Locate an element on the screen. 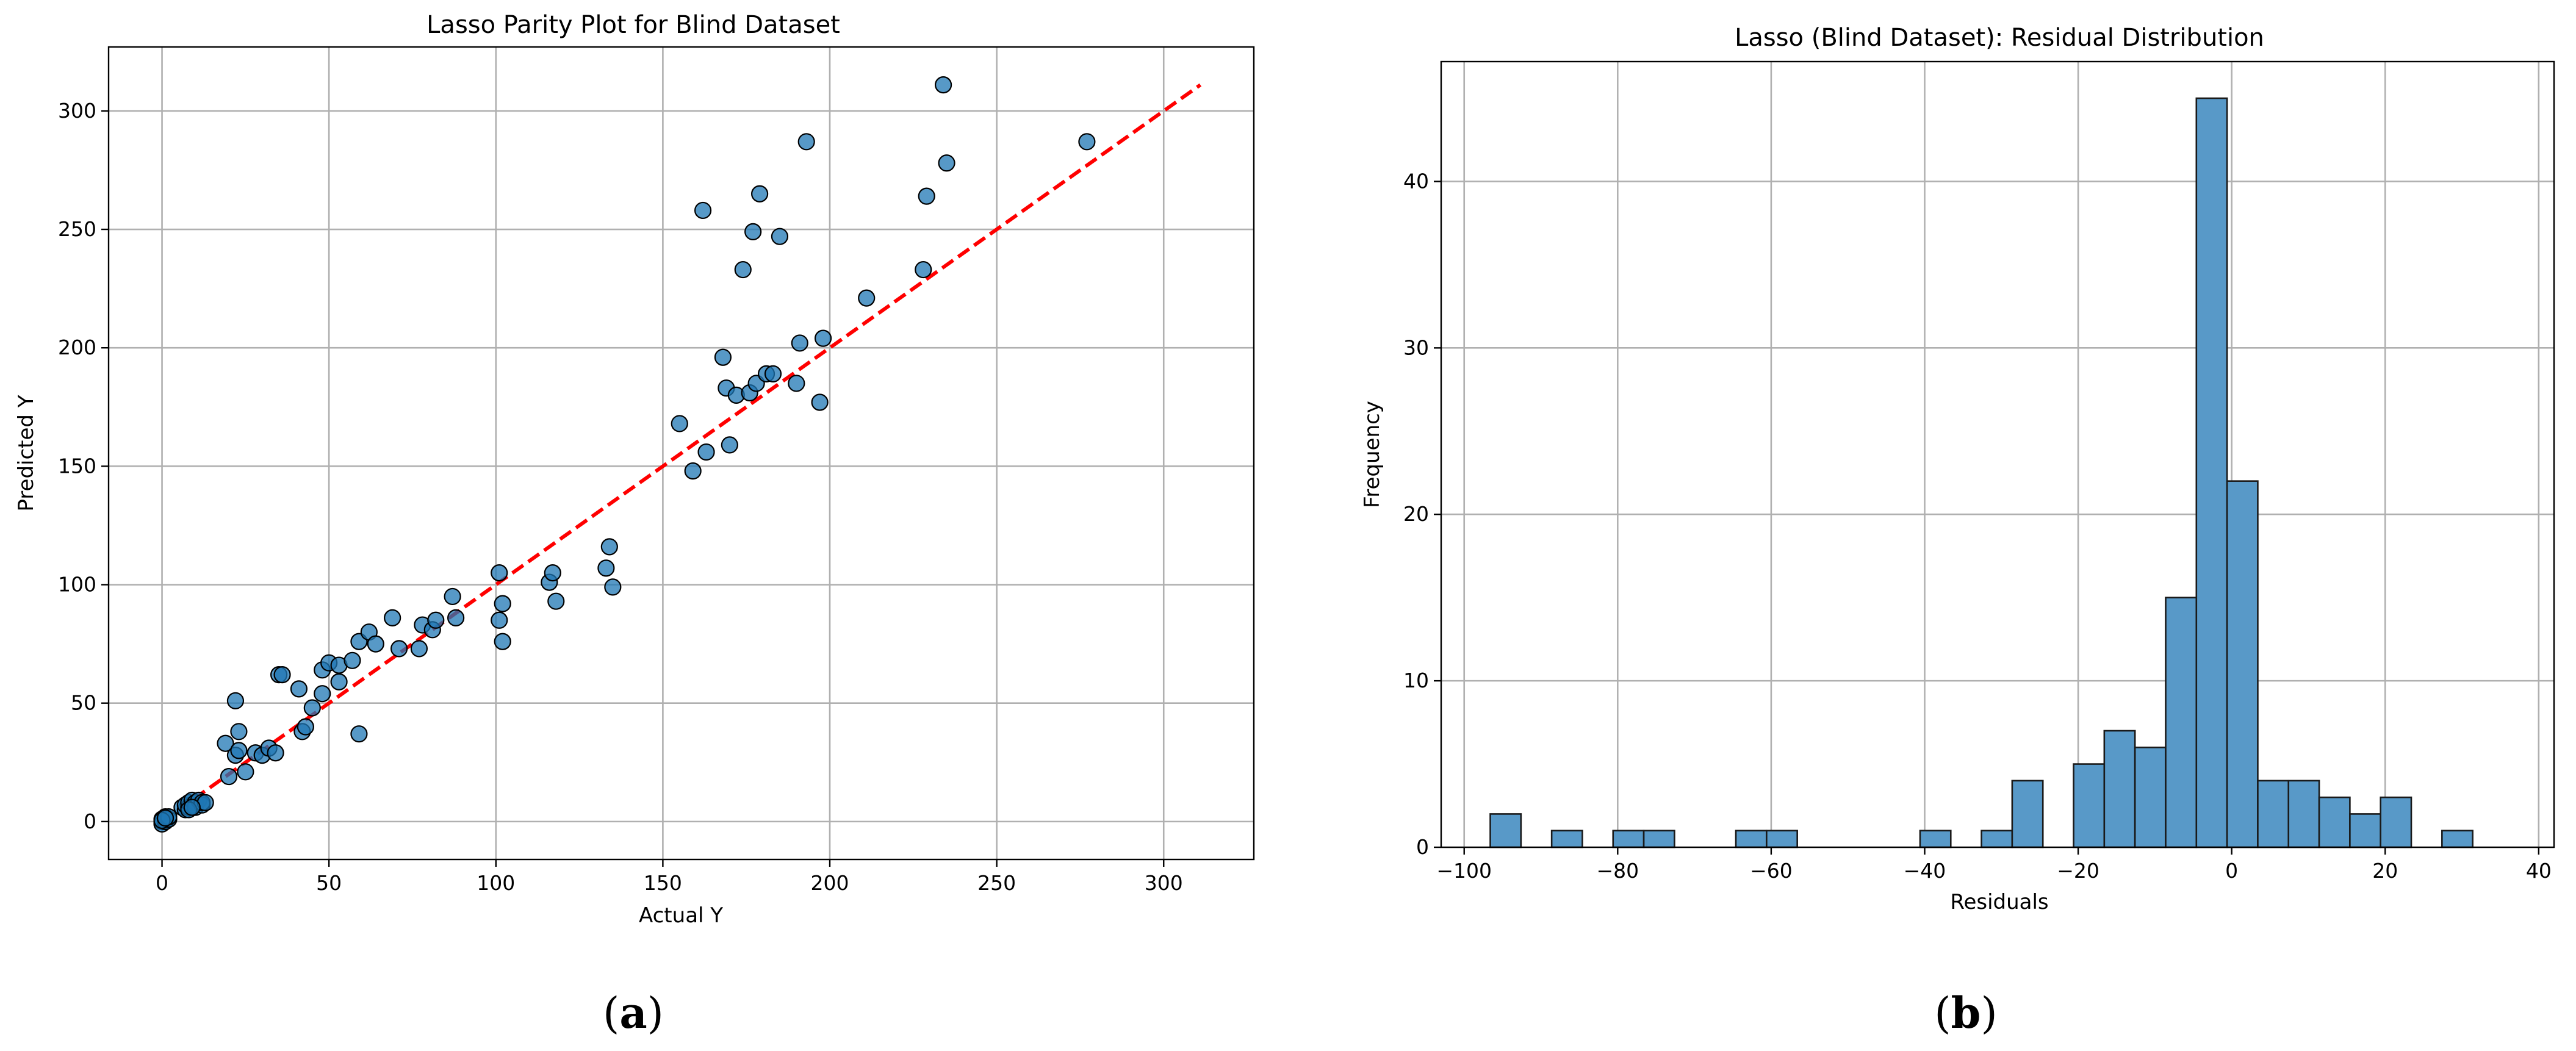 This screenshot has width=2576, height=1051. x-tick-label: 250 is located at coordinates (996, 883).